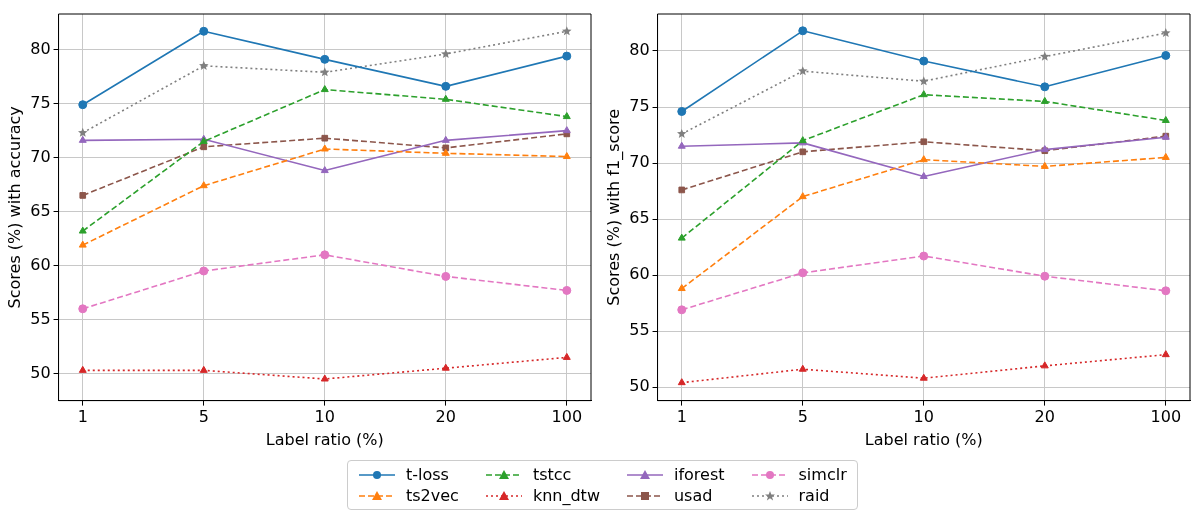 The height and width of the screenshot is (512, 1198). What do you see at coordinates (613, 207) in the screenshot?
I see `y-axis-title: Scores (%) with f1_score` at bounding box center [613, 207].